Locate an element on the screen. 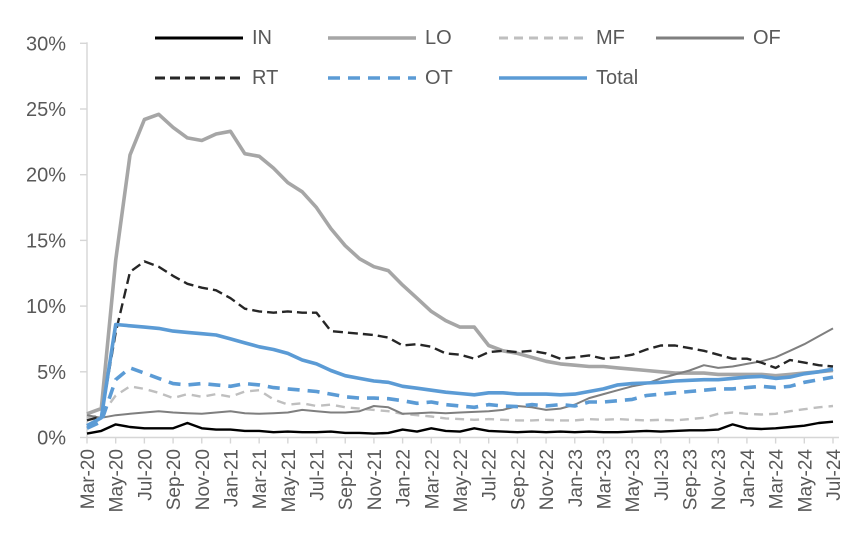 This screenshot has height=534, width=852. x-axis-label: Mar-22 is located at coordinates (432, 479).